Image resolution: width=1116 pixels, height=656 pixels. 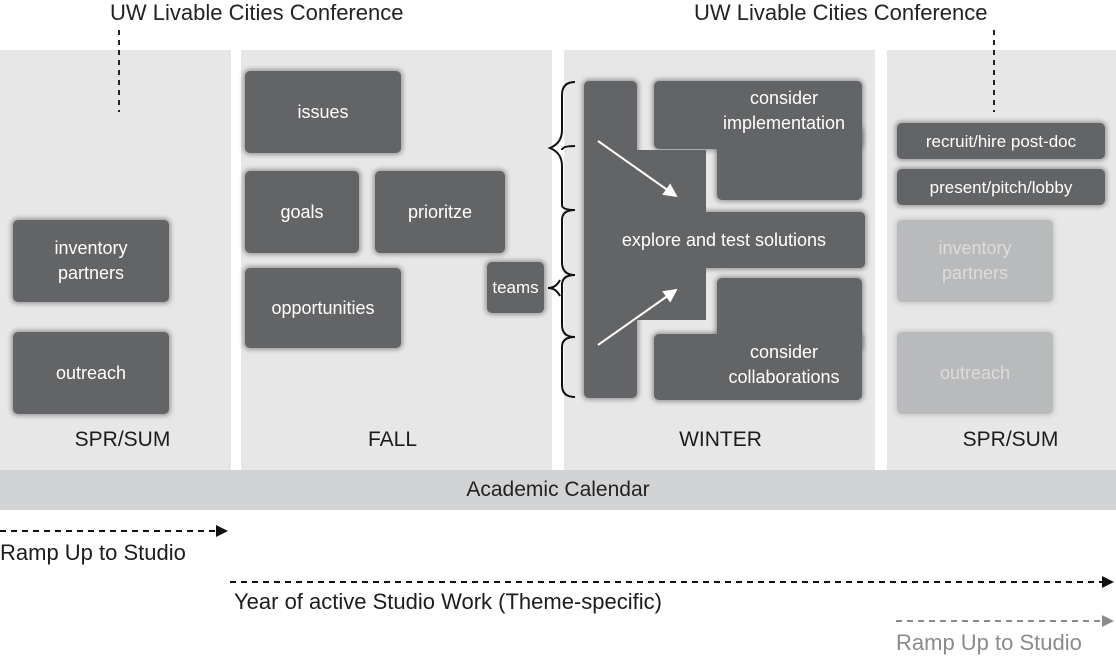 I want to click on box-recruit: recruit/hire post-doc, so click(x=1001, y=141).